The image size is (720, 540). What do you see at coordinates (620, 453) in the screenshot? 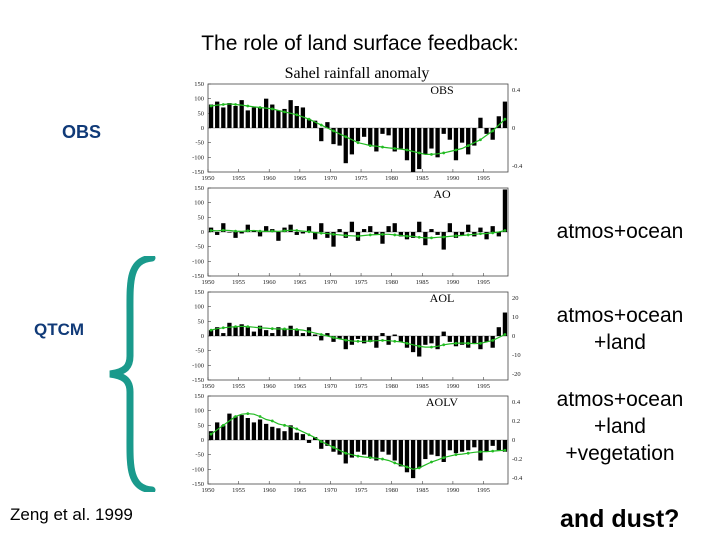
I see `label-line: +vegetation` at bounding box center [620, 453].